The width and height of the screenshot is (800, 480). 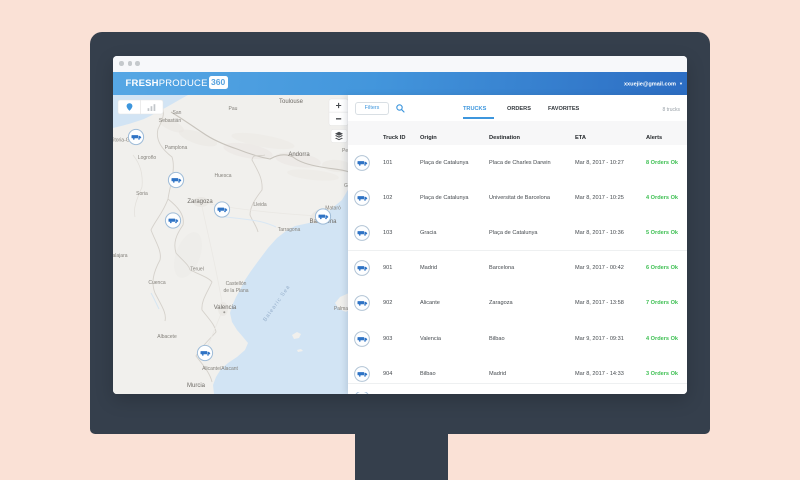 I want to click on svg-text: Tarragona, so click(x=289, y=230).